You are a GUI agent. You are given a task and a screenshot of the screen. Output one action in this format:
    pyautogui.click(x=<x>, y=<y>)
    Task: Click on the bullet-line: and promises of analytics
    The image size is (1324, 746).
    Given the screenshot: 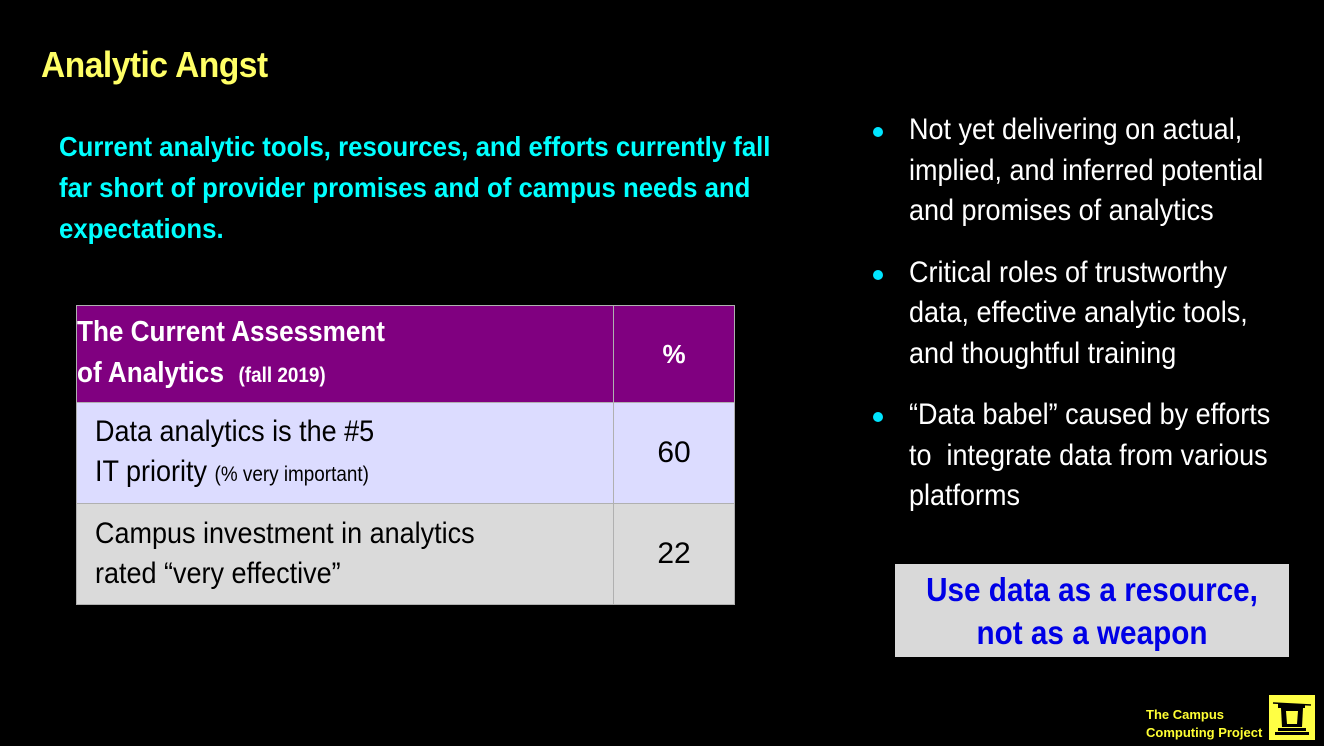 What is the action you would take?
    pyautogui.click(x=1061, y=210)
    